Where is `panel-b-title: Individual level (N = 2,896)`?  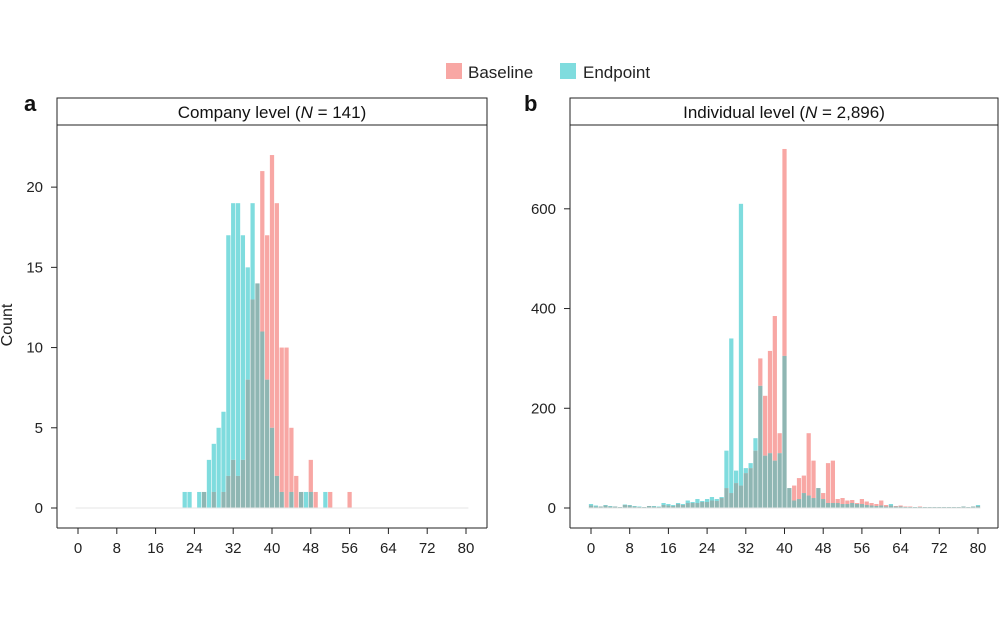
panel-b-title: Individual level (N = 2,896) is located at coordinates (784, 112).